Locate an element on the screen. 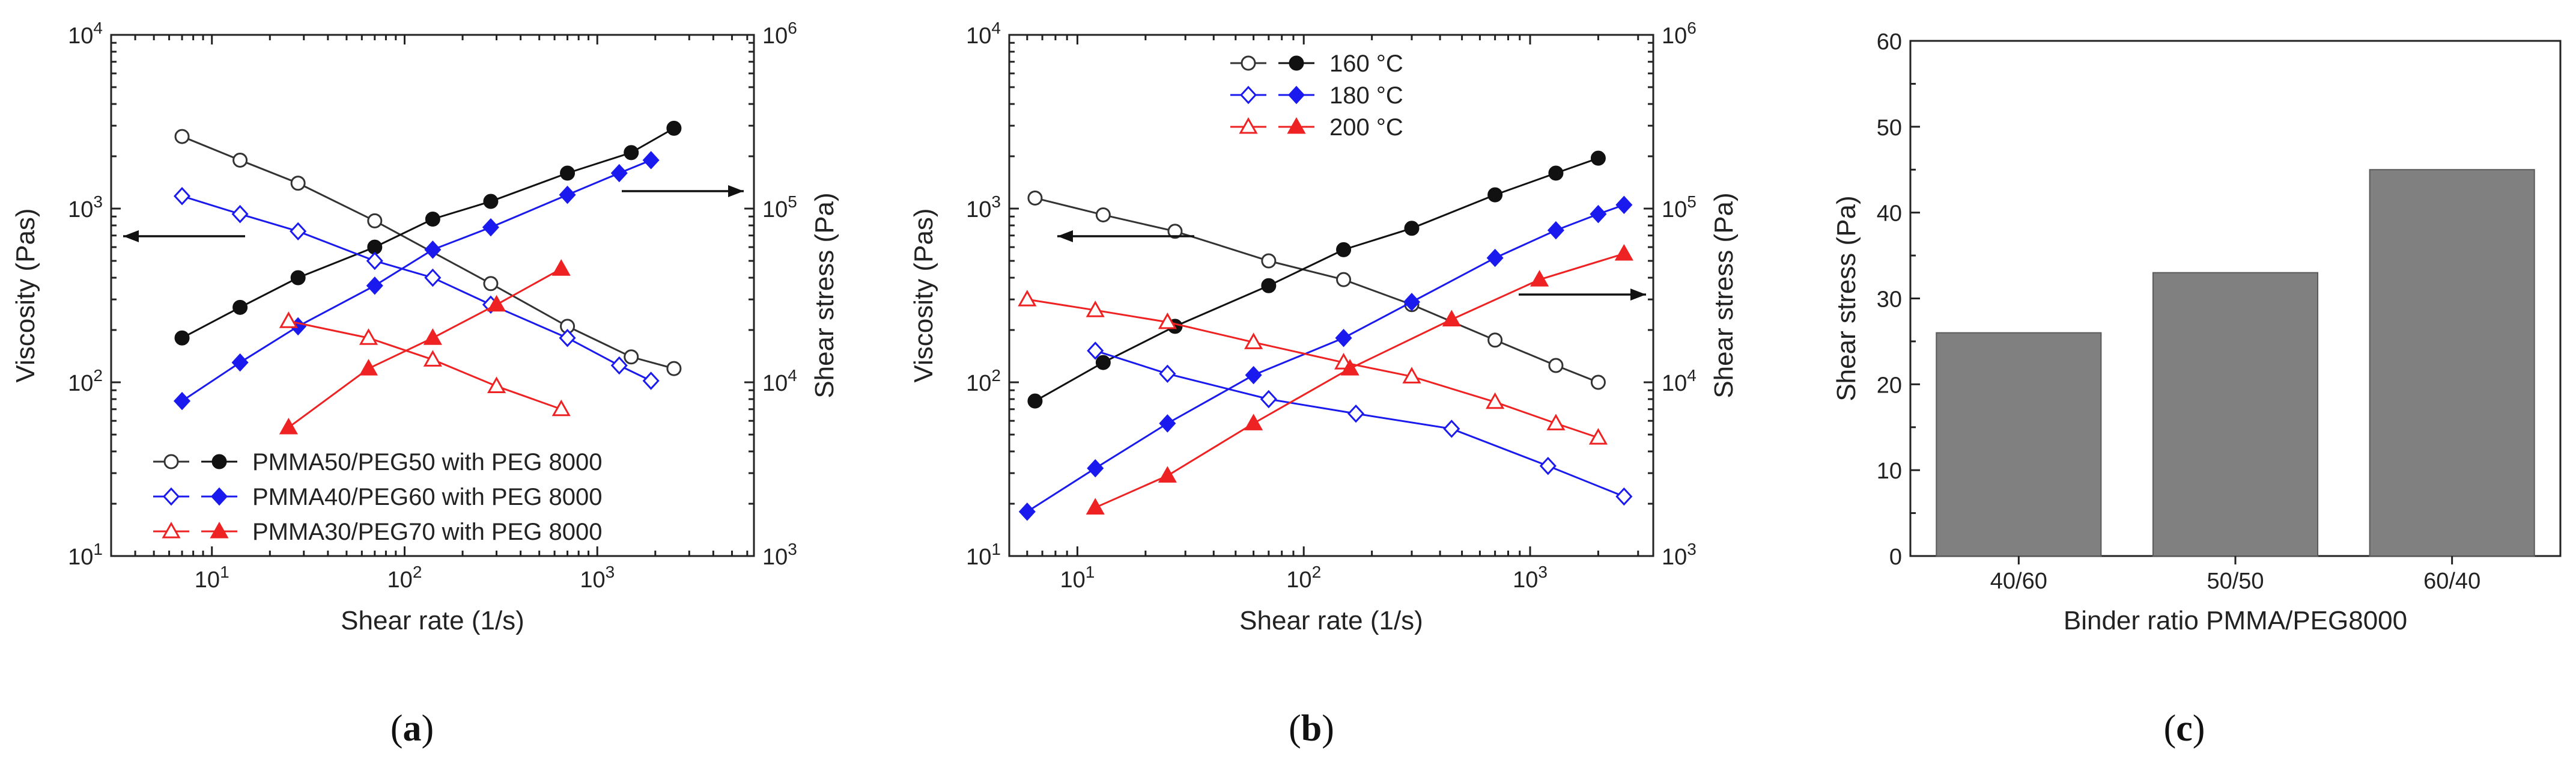 The height and width of the screenshot is (767, 2576). y2-tick-label: 10³ is located at coordinates (779, 555).